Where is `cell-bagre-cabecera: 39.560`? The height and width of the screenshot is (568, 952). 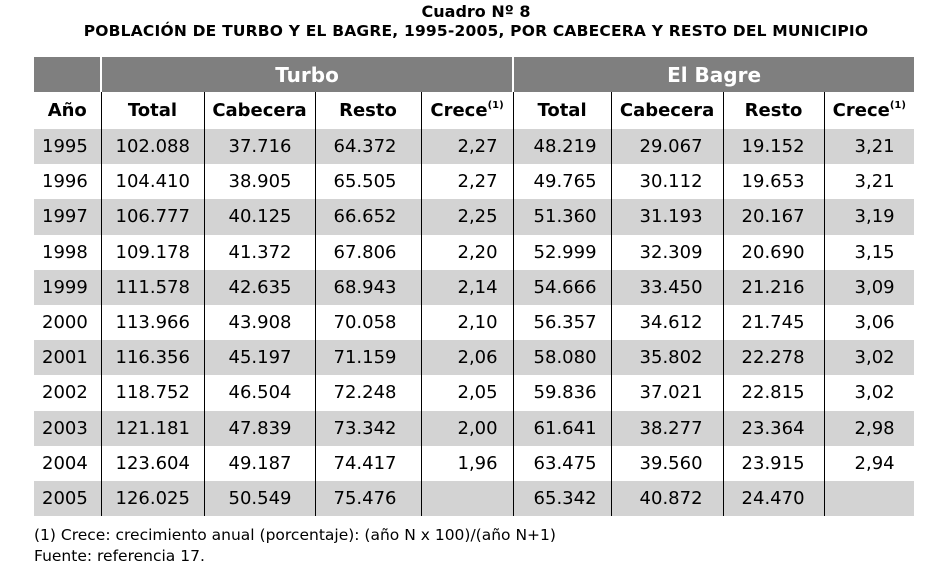 cell-bagre-cabecera: 39.560 is located at coordinates (667, 463).